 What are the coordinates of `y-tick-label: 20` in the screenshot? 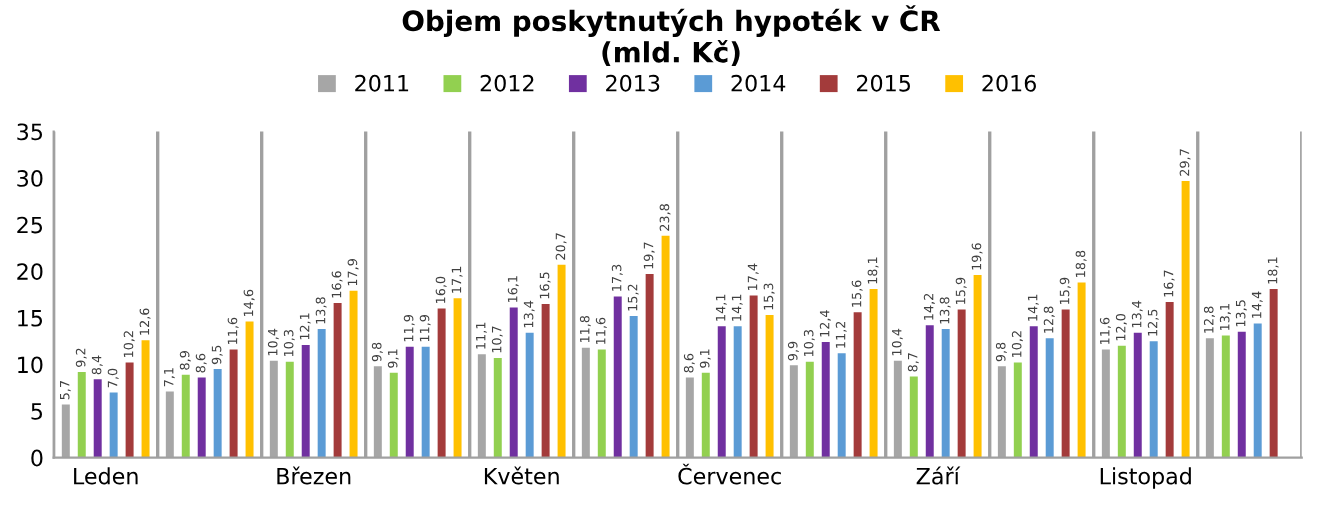 It's located at (30, 272).